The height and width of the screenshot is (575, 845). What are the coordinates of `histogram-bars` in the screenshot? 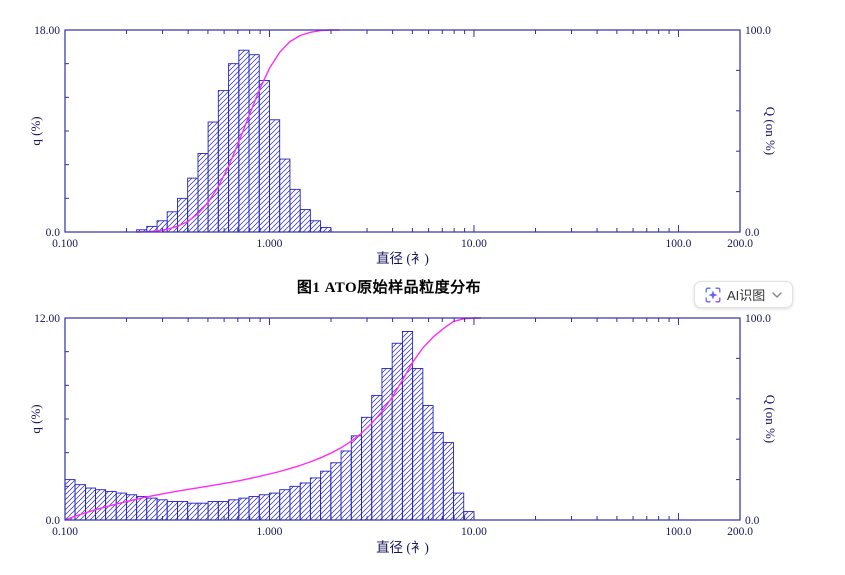 It's located at (234, 141).